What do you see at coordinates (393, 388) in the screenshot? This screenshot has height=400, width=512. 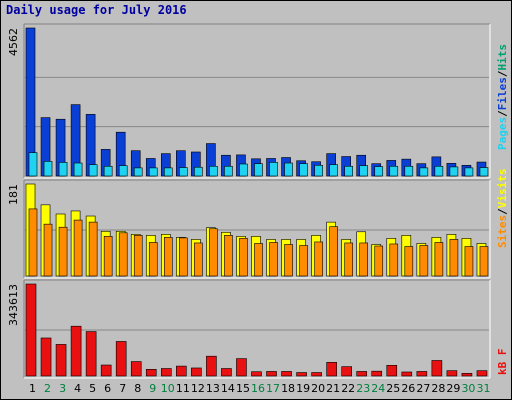 I see `x-label-day-25: 25` at bounding box center [393, 388].